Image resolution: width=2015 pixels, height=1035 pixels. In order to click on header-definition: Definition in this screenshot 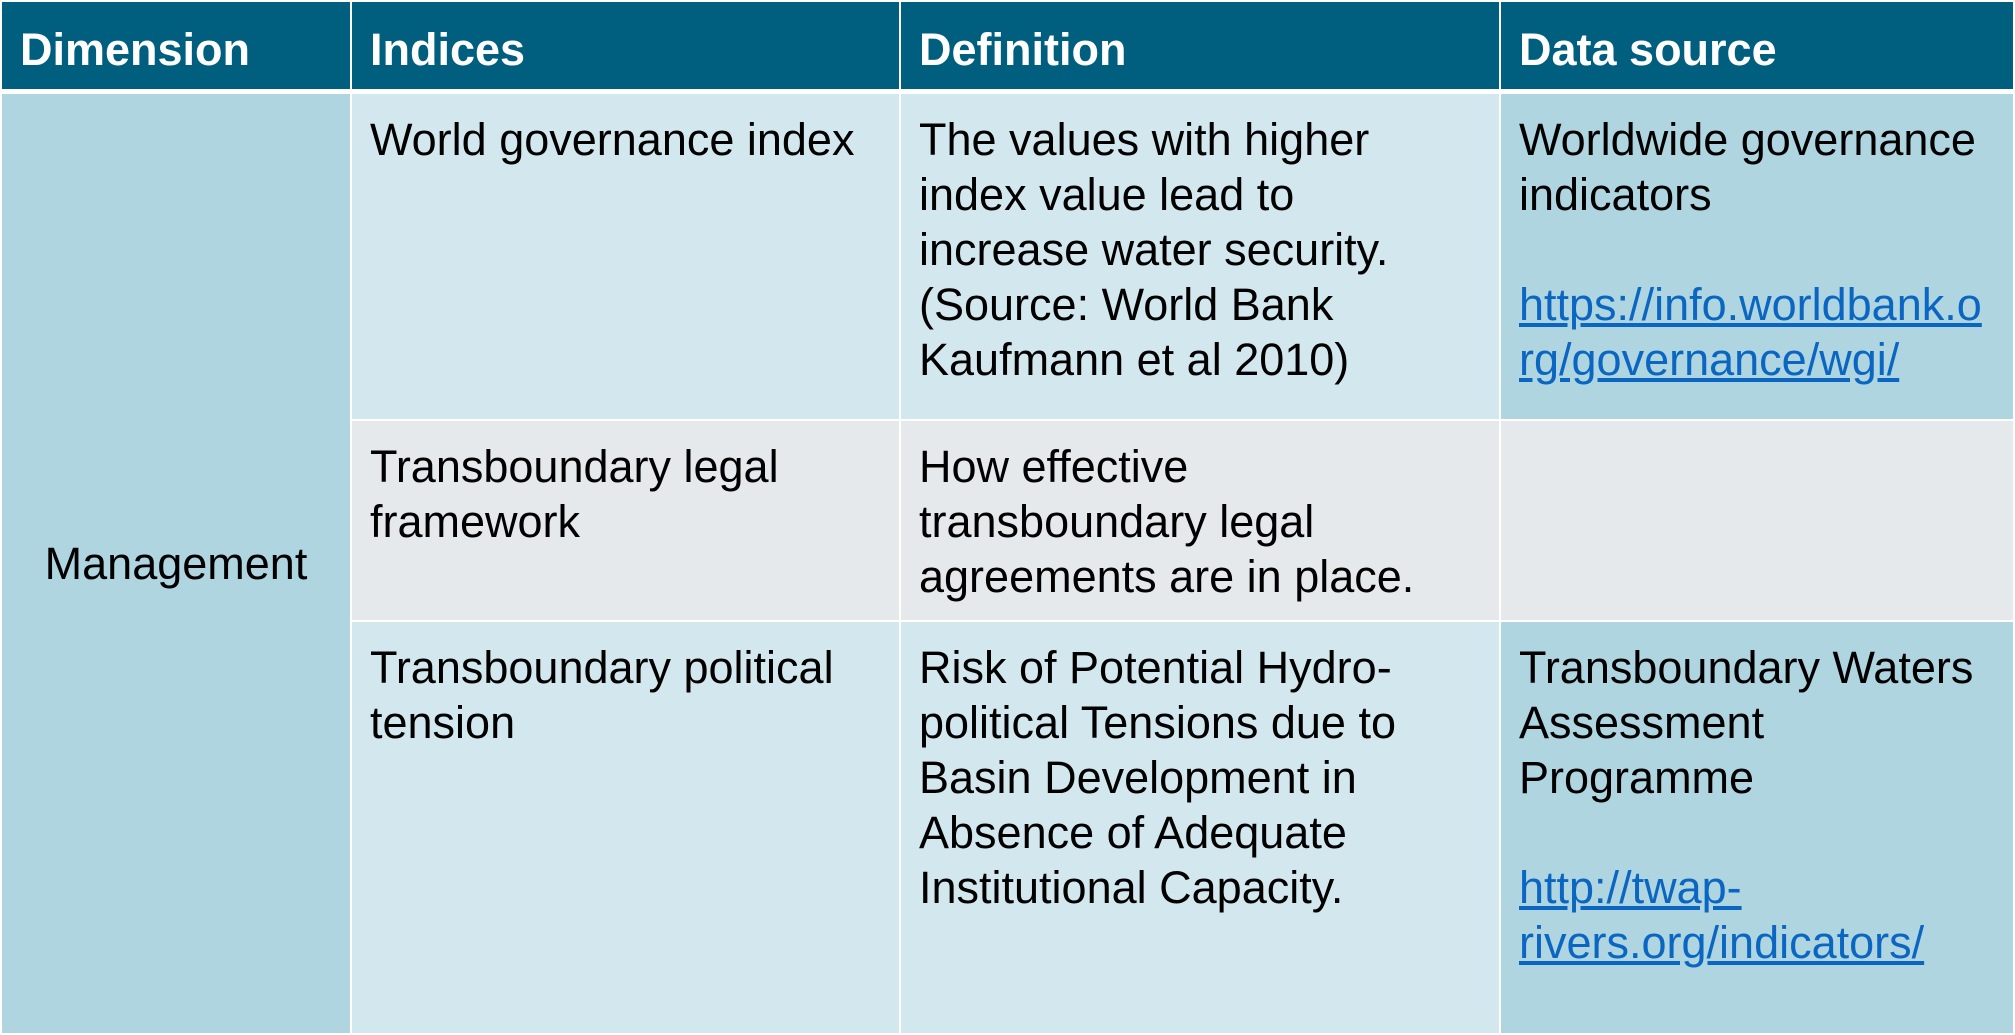, I will do `click(1200, 45)`.